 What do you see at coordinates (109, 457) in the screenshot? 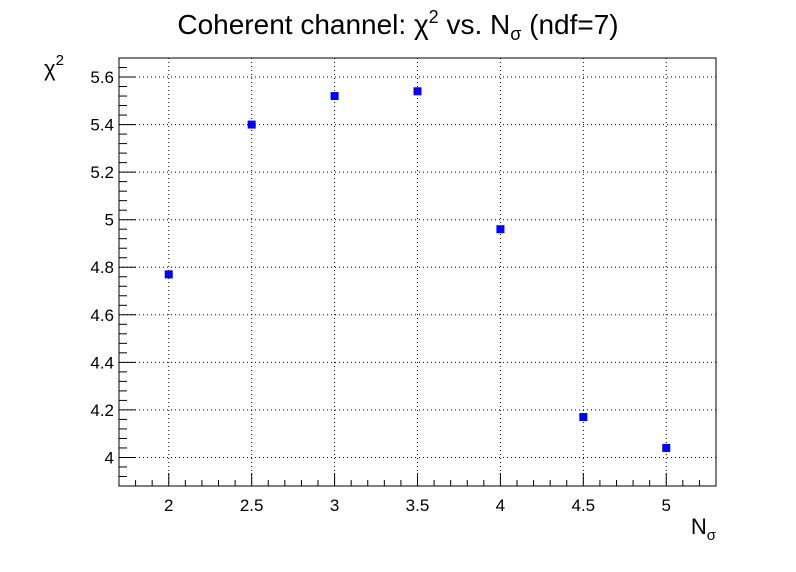
I see `y-tick-label: 4` at bounding box center [109, 457].